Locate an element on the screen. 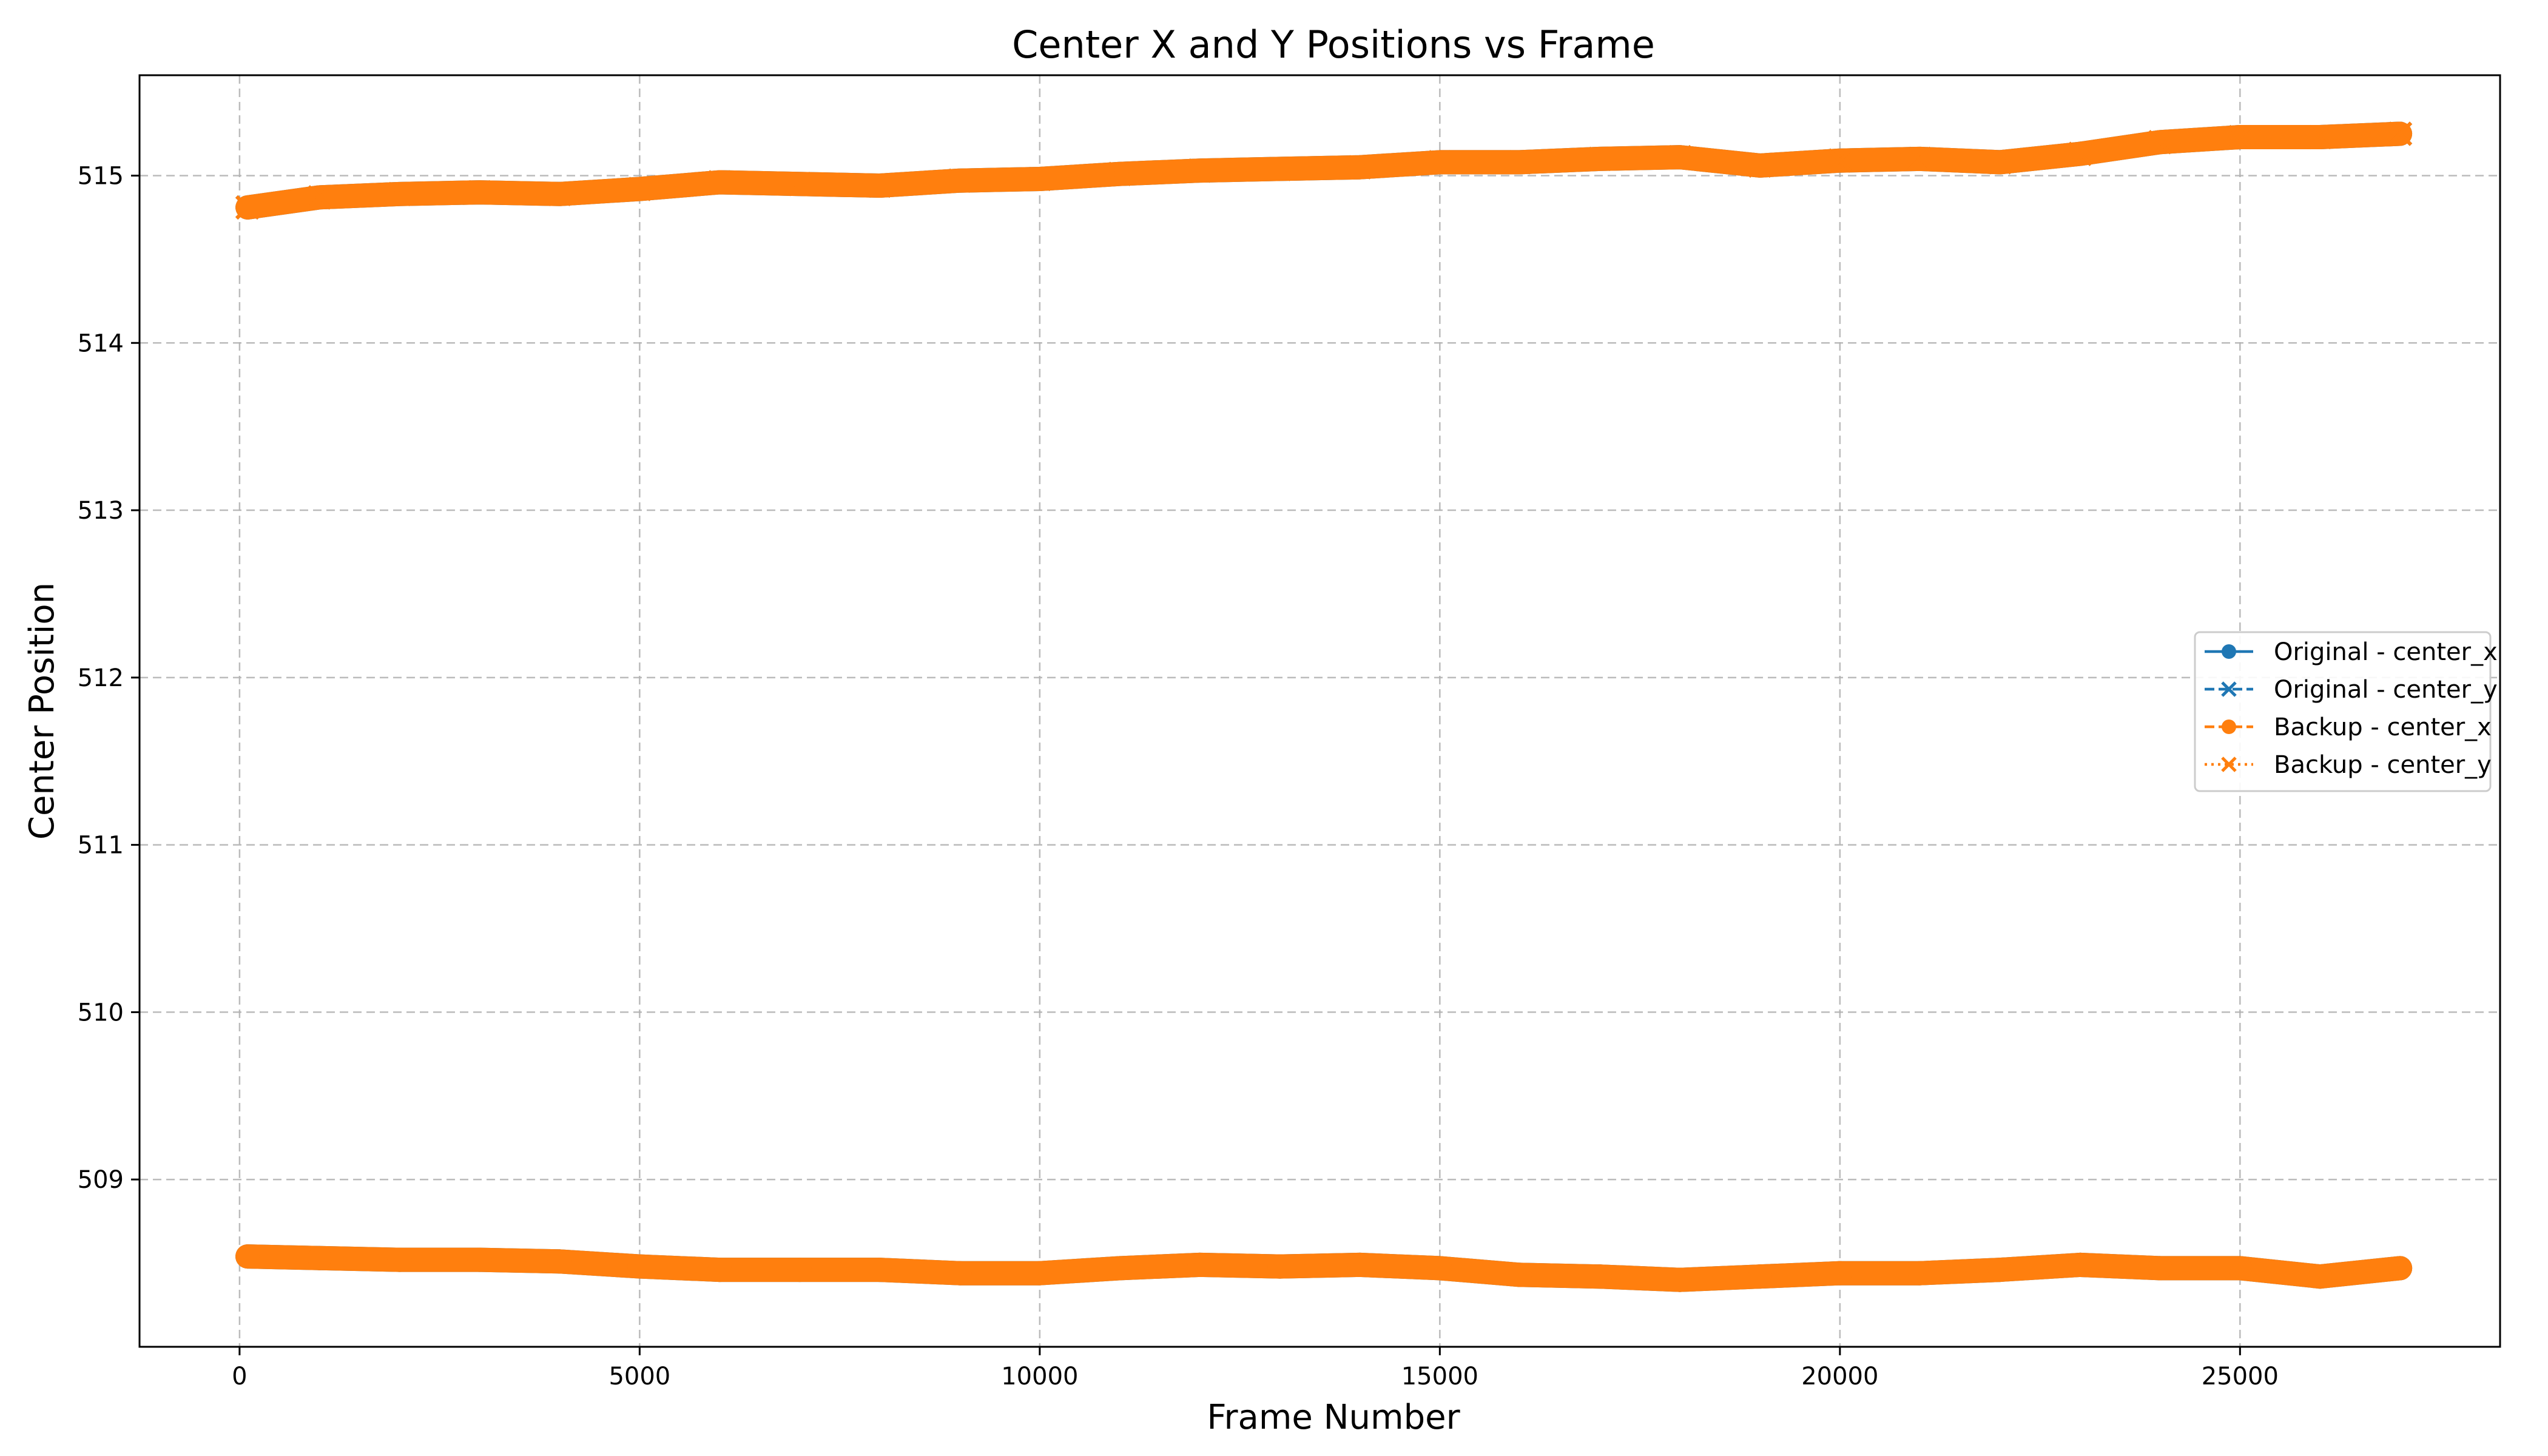  legend-item: Original - center_x is located at coordinates (2351, 652).